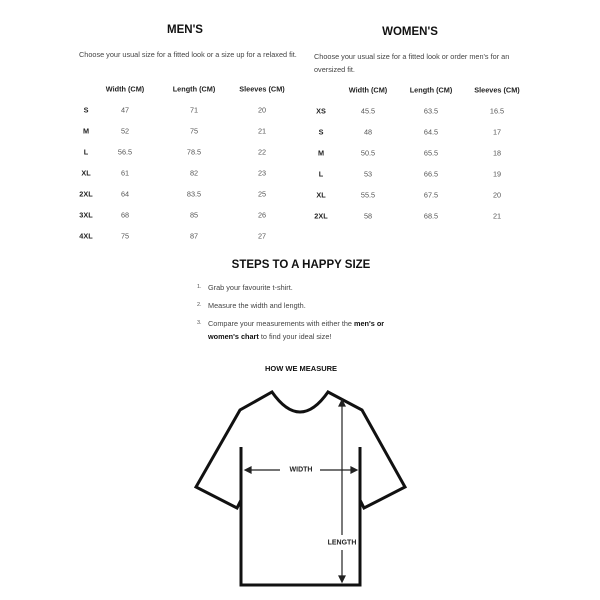 The image size is (600, 600). I want to click on width-label: WIDTH, so click(301, 470).